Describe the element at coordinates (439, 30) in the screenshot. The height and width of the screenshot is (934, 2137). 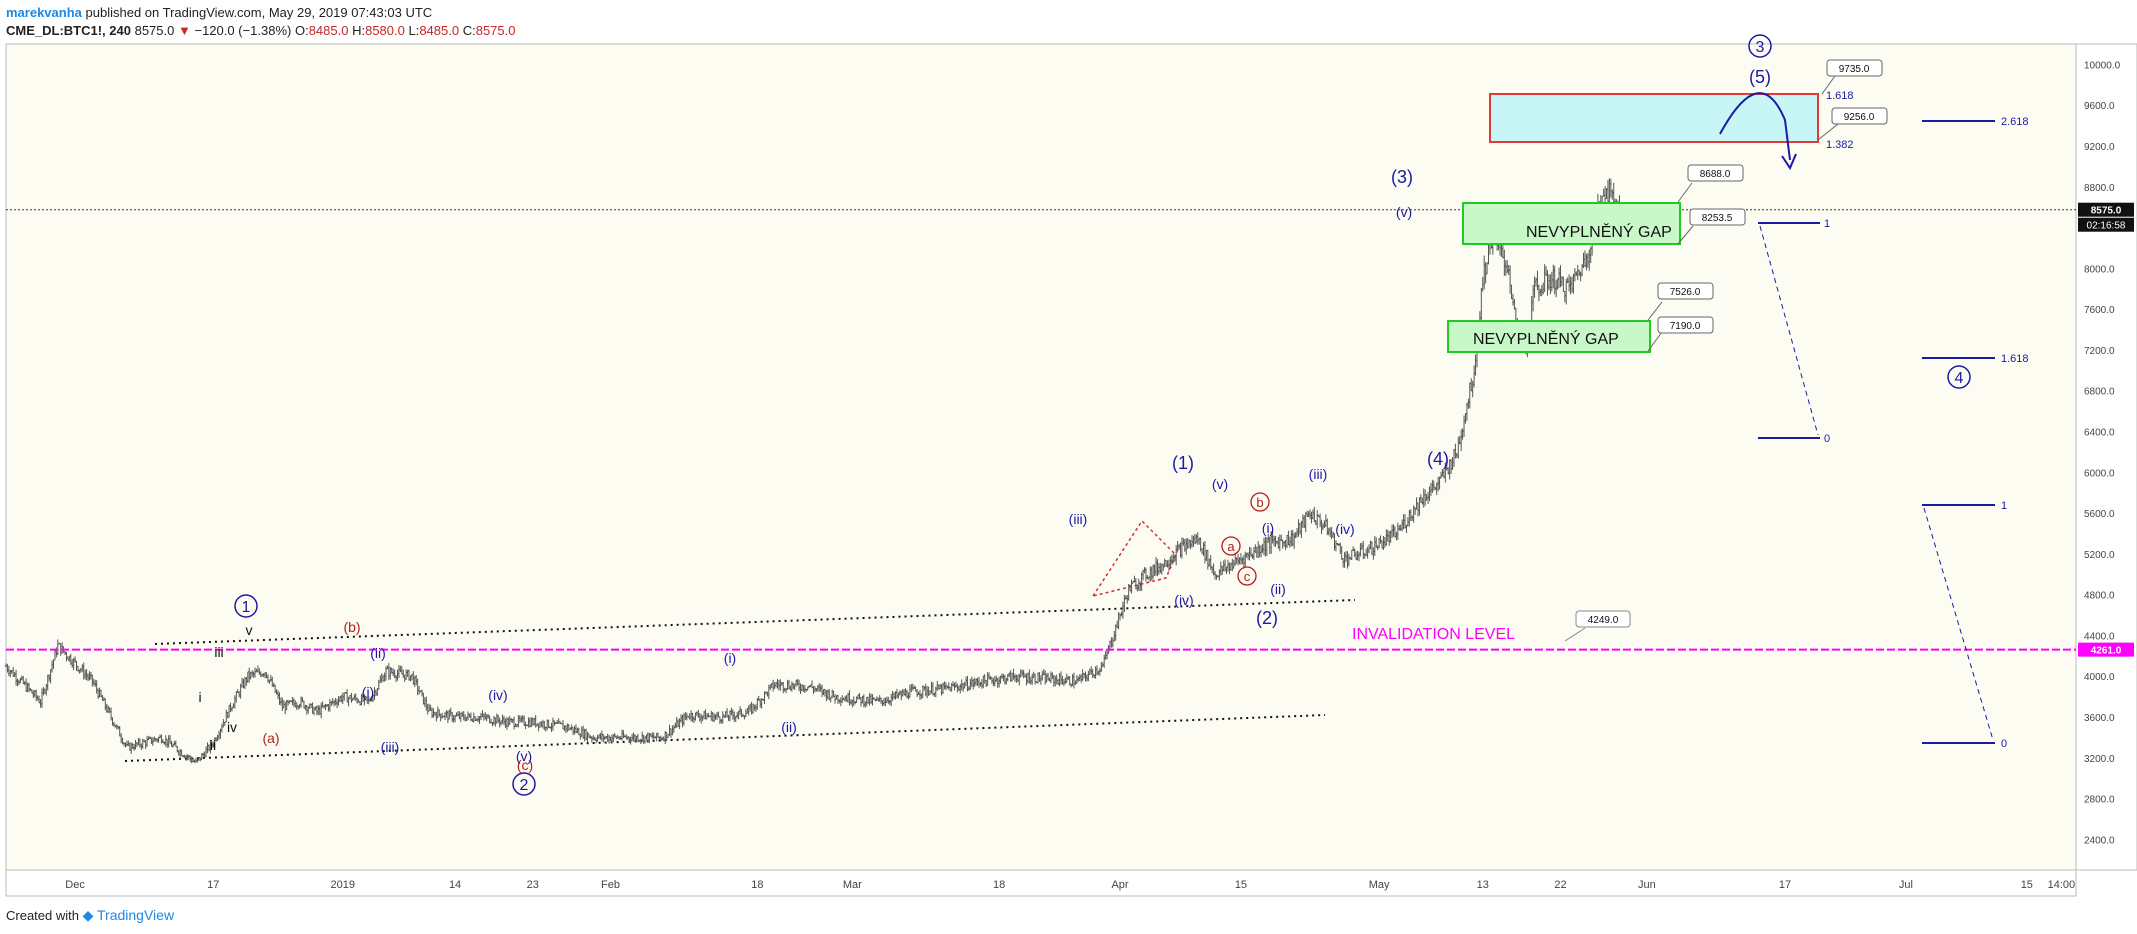
I see `low-value: 8485.0` at that location.